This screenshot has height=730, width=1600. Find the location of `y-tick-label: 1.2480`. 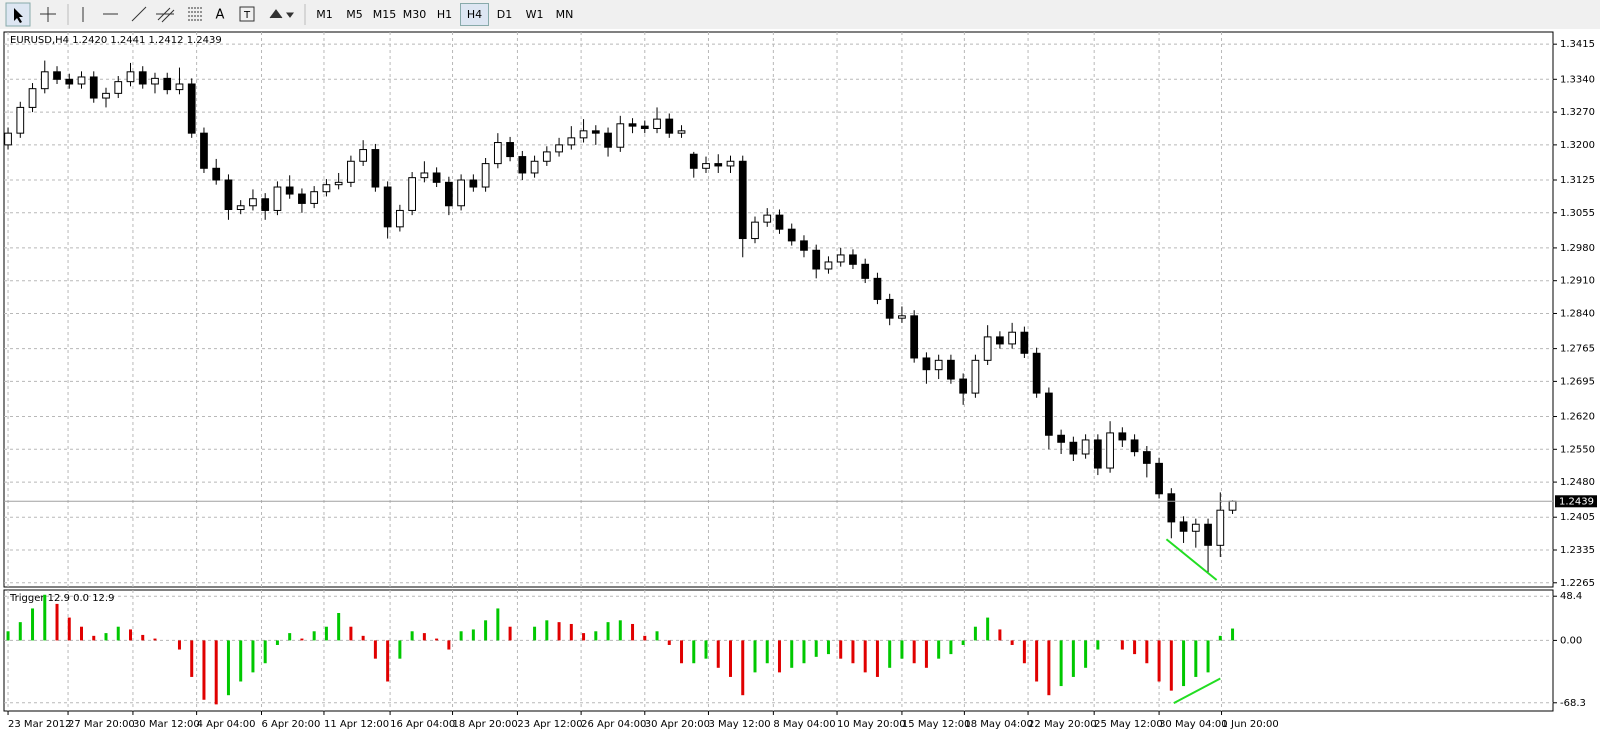

y-tick-label: 1.2480 is located at coordinates (1577, 482).